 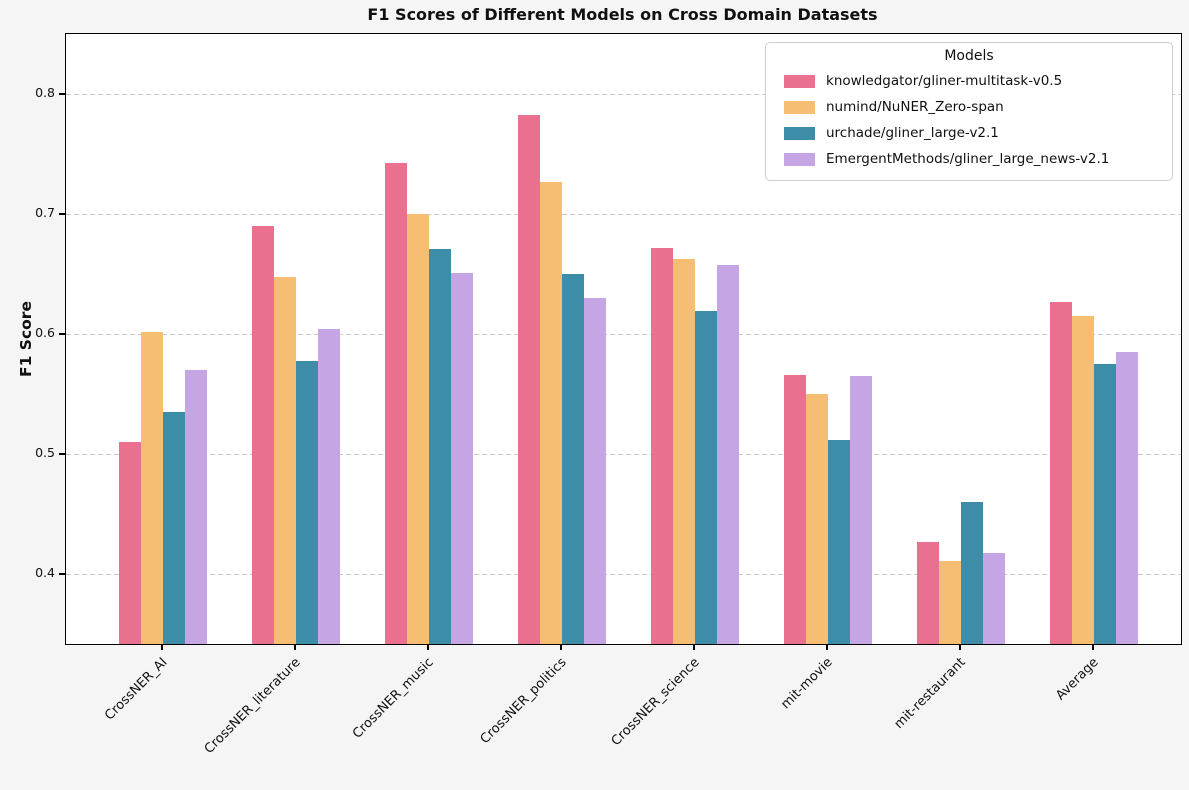 What do you see at coordinates (969, 56) in the screenshot?
I see `legend-title: Models` at bounding box center [969, 56].